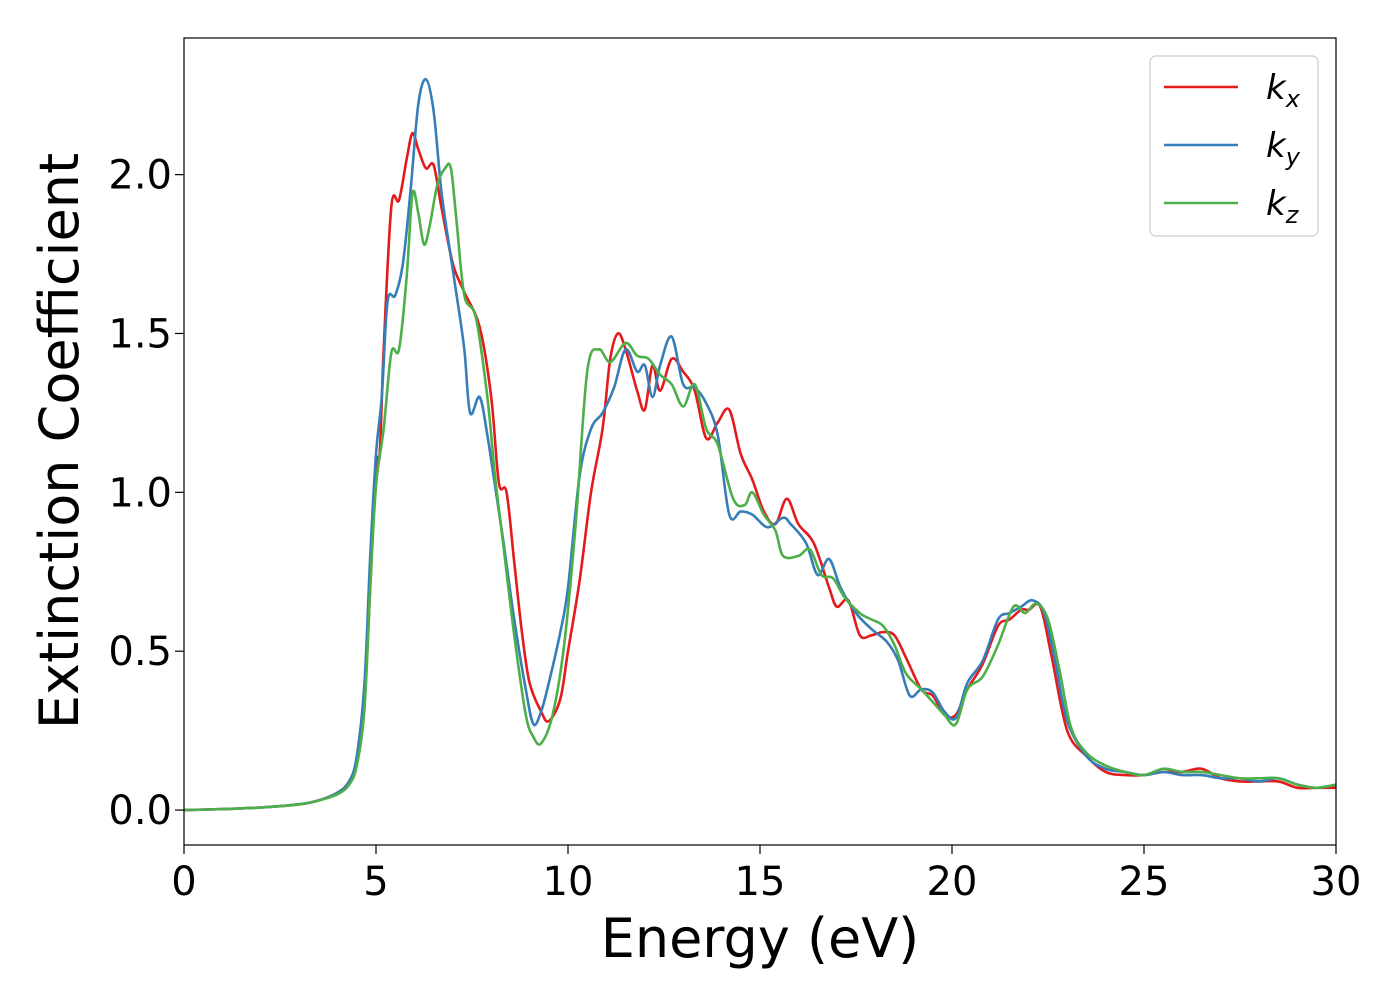  Describe the element at coordinates (59, 441) in the screenshot. I see `y-axis-title: Extinction Coefficient` at that location.